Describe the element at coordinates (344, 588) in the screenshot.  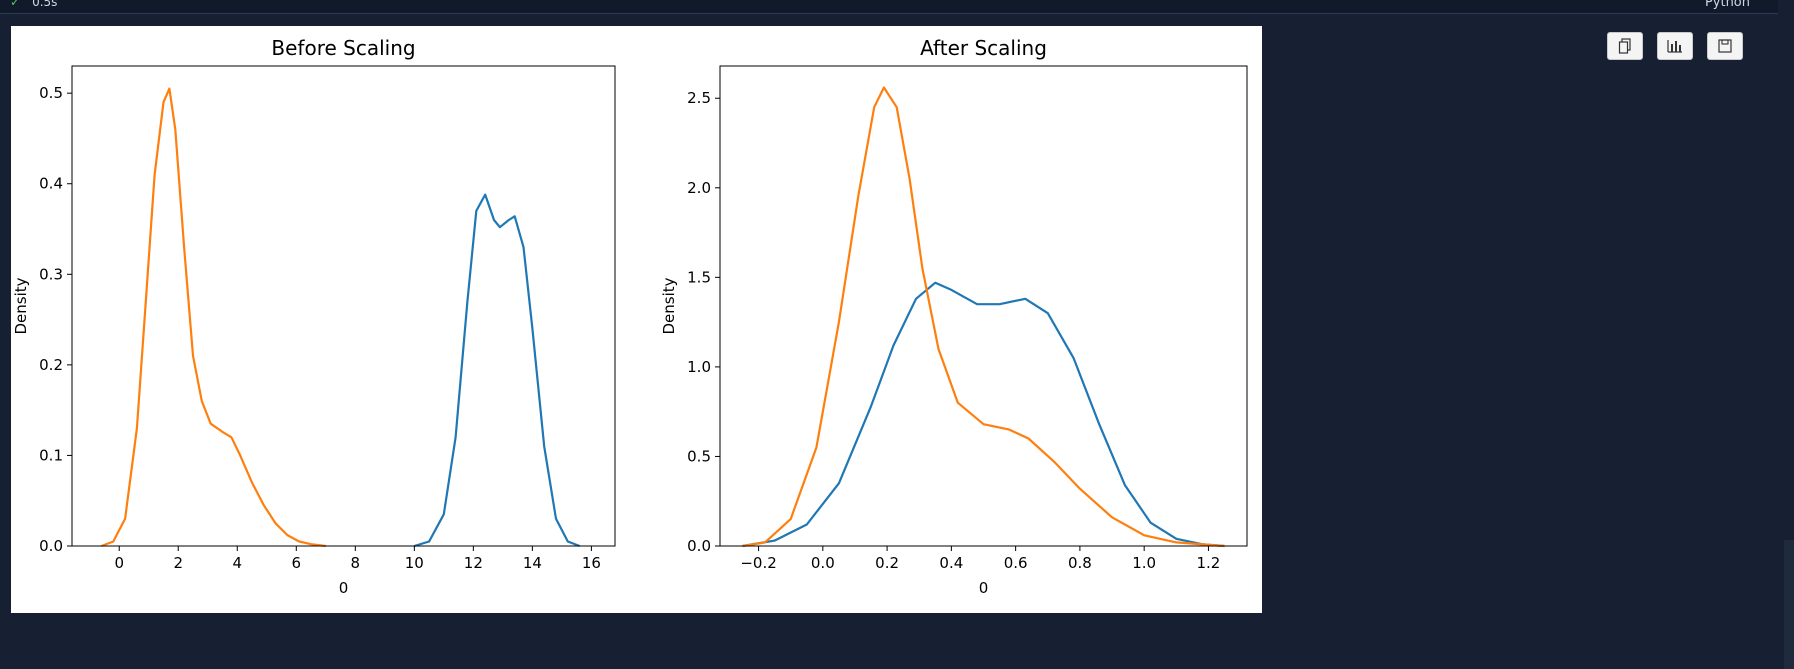
I see `x-axis-label-1: 0` at that location.